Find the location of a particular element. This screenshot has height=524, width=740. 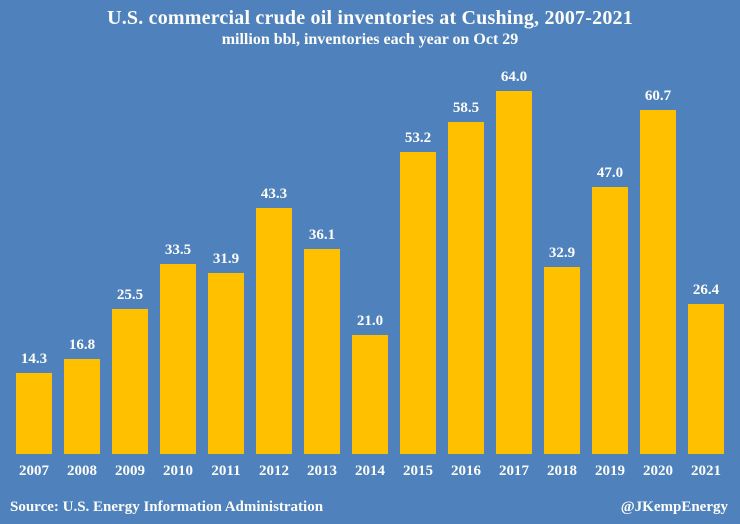

bar-column: 60.7 2020 is located at coordinates (658, 270).